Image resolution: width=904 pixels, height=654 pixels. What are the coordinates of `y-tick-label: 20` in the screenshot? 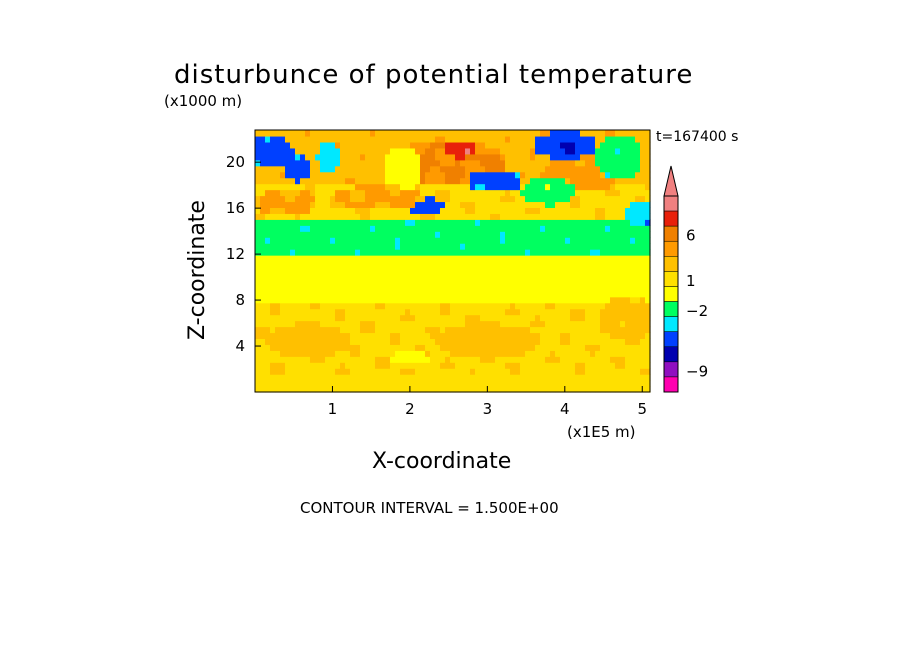 It's located at (235, 162).